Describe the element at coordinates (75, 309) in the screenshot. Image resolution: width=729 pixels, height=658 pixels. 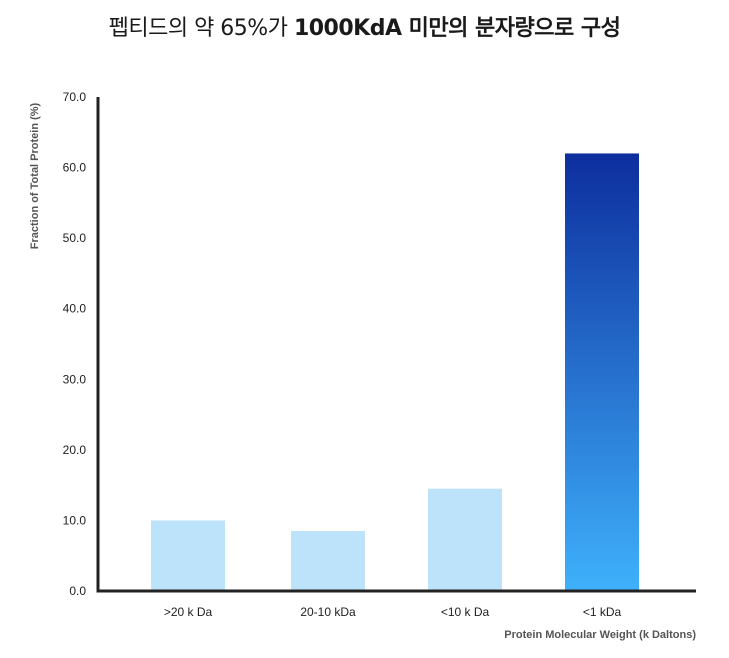
I see `y-tick-label: 40.0` at that location.